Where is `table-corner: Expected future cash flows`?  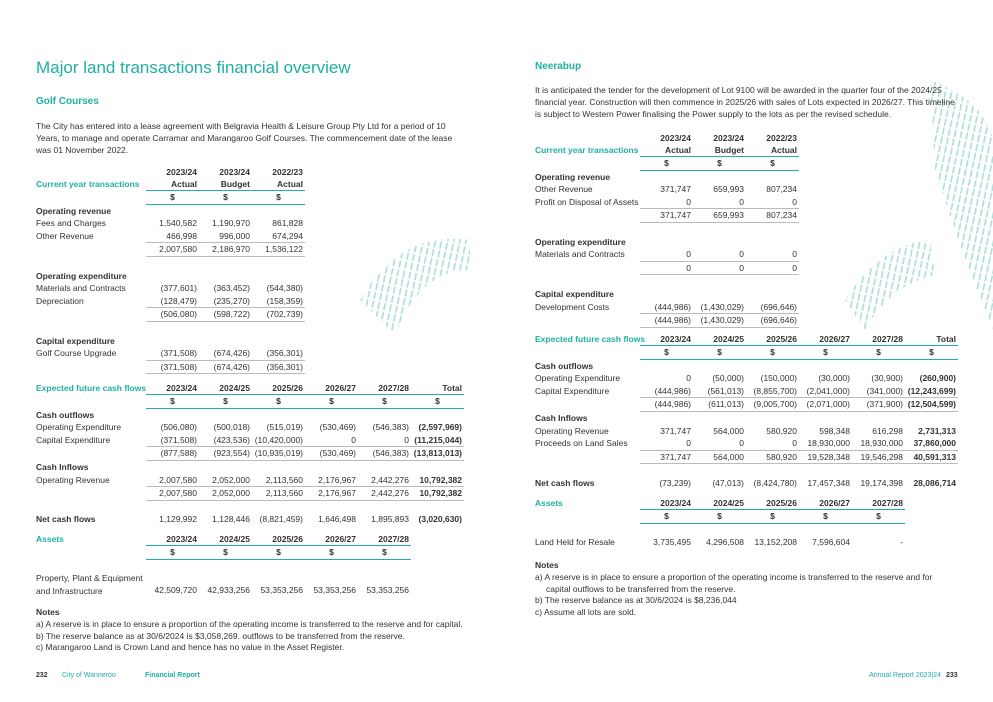
table-corner: Expected future cash flows is located at coordinates (590, 339).